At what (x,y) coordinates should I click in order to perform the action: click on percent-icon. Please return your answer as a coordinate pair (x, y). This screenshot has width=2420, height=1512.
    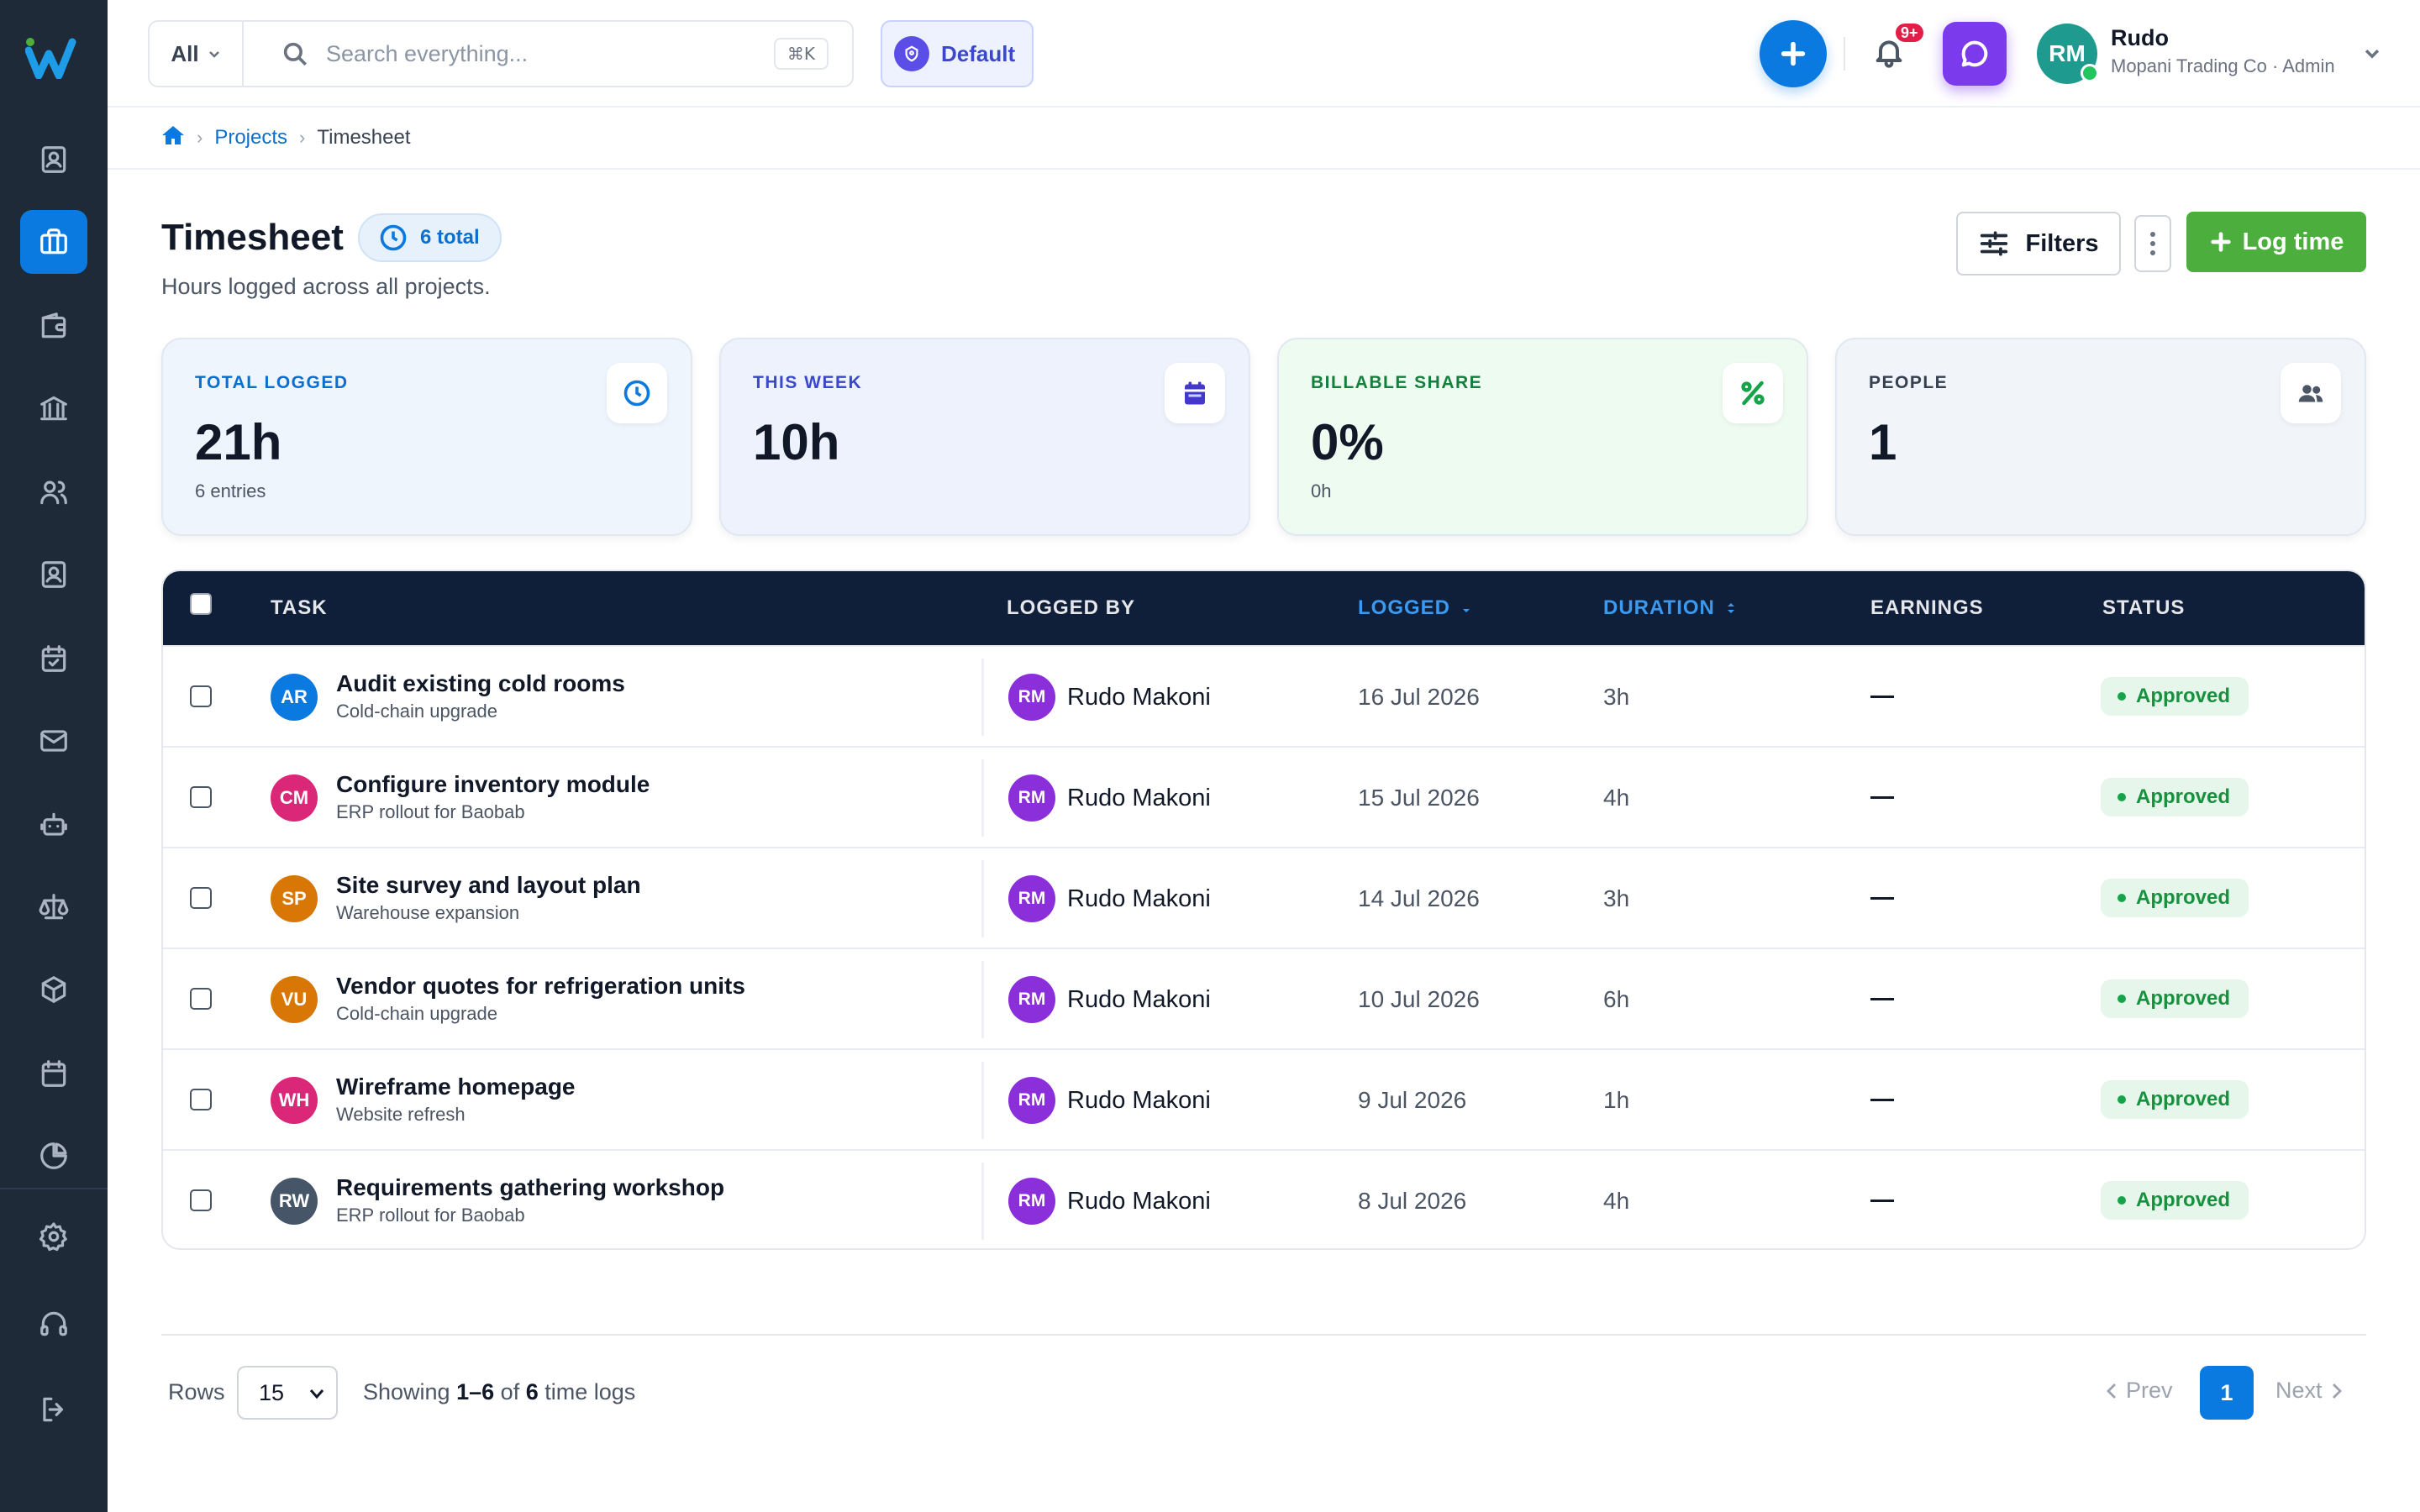
    Looking at the image, I should click on (1753, 393).